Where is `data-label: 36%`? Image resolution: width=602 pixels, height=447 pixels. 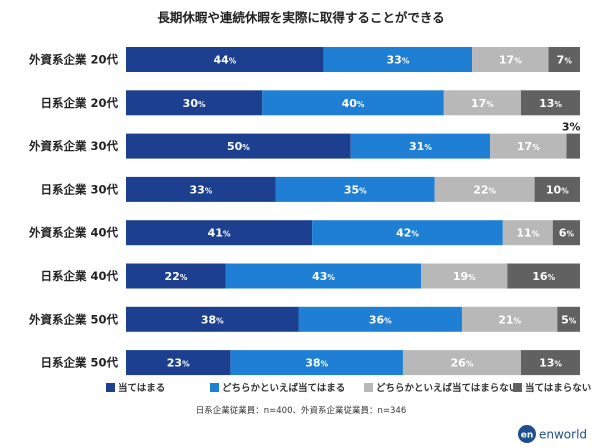
data-label: 36% is located at coordinates (380, 319).